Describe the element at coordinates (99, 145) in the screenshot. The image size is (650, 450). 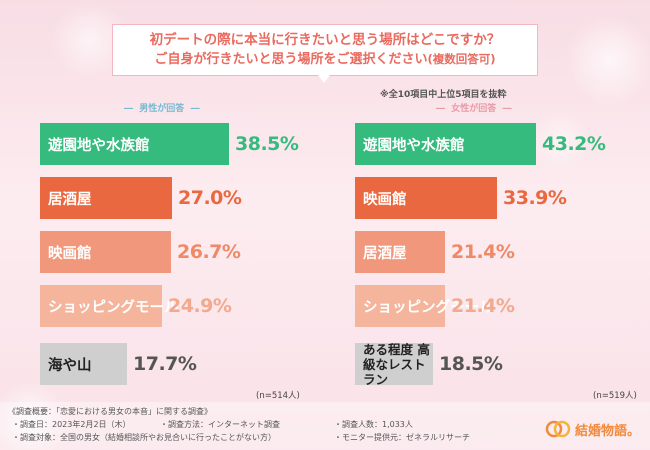
I see `male-bar-label-1: 遊園地や水族館` at that location.